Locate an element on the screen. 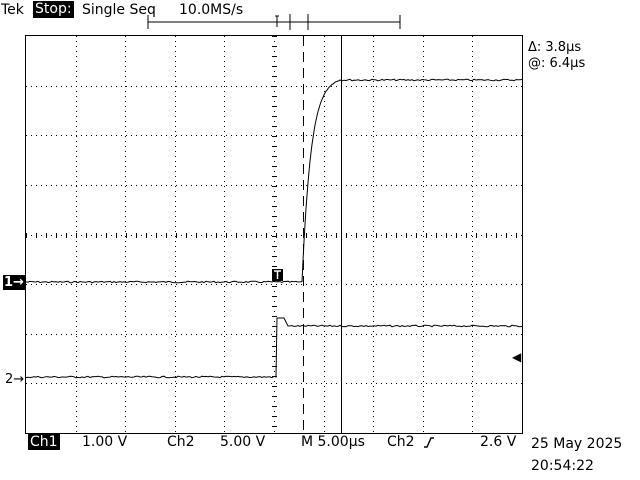  ch1-label: Ch1 is located at coordinates (44, 442).